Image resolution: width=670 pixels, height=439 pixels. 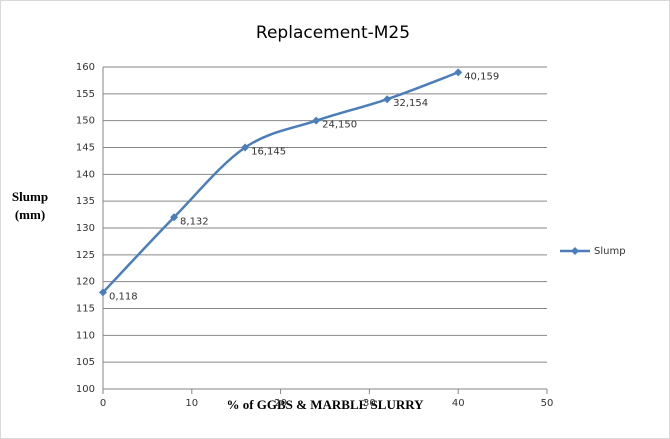 I want to click on data-label: 16,145, so click(x=268, y=152).